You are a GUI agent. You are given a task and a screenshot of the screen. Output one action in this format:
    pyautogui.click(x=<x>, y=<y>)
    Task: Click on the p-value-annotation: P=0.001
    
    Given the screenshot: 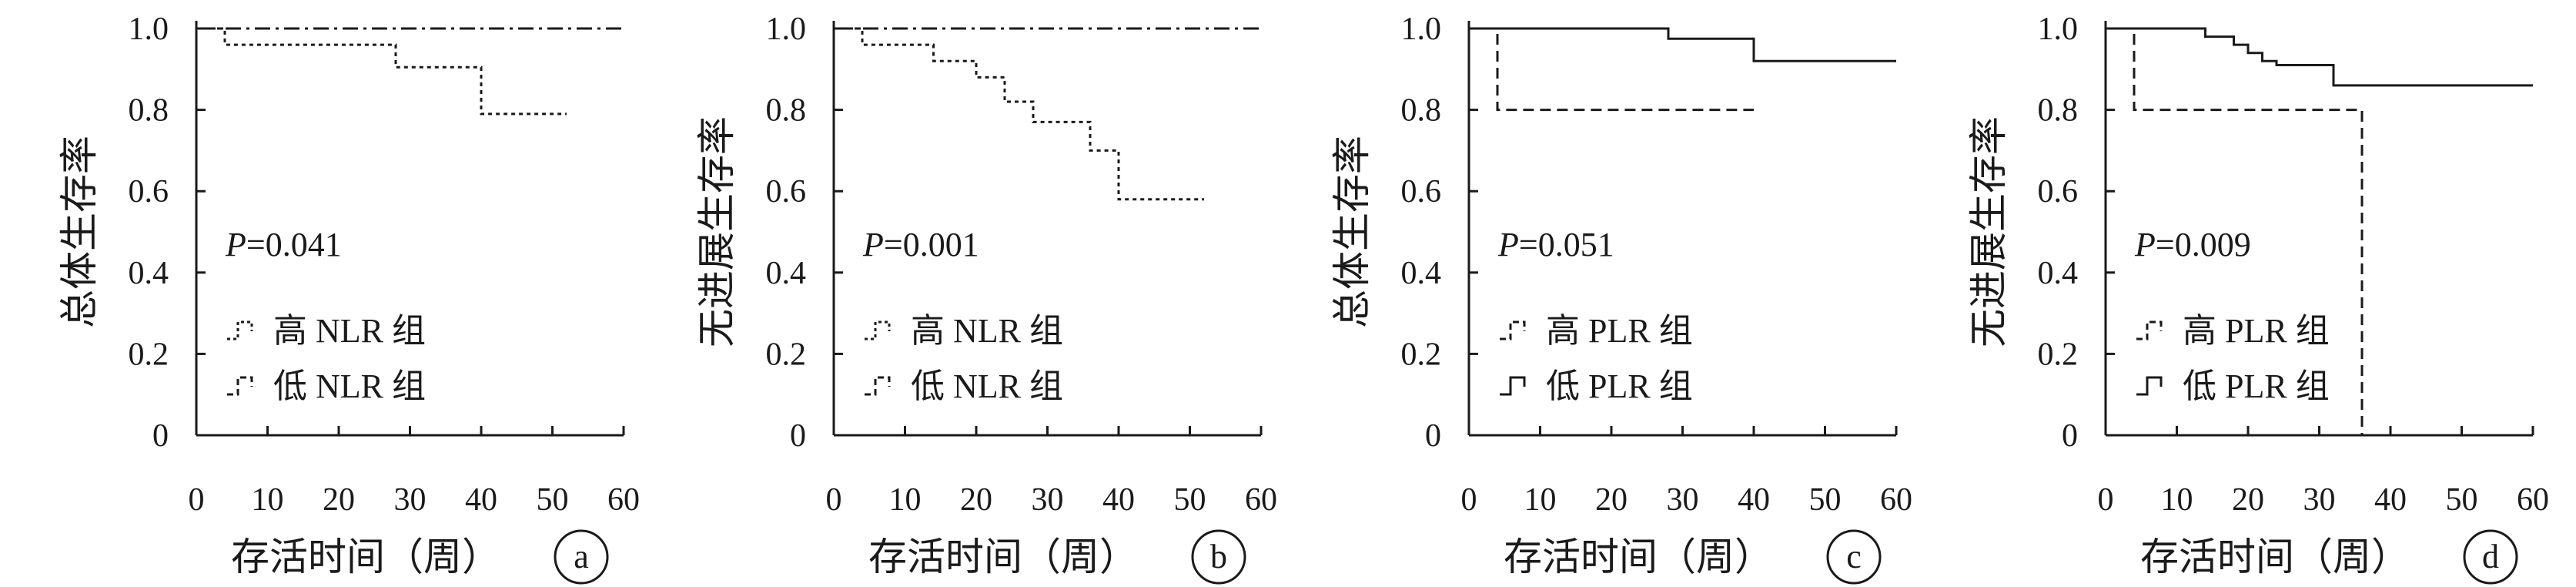 What is the action you would take?
    pyautogui.click(x=921, y=244)
    